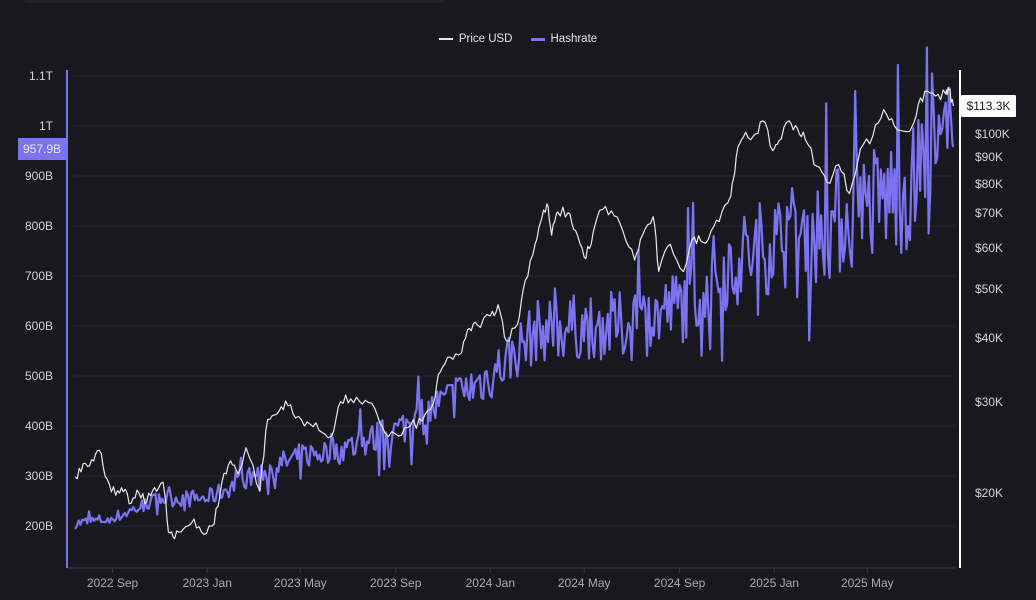  Describe the element at coordinates (679, 583) in the screenshot. I see `x-axis-tick-label: 2024 Sep` at that location.